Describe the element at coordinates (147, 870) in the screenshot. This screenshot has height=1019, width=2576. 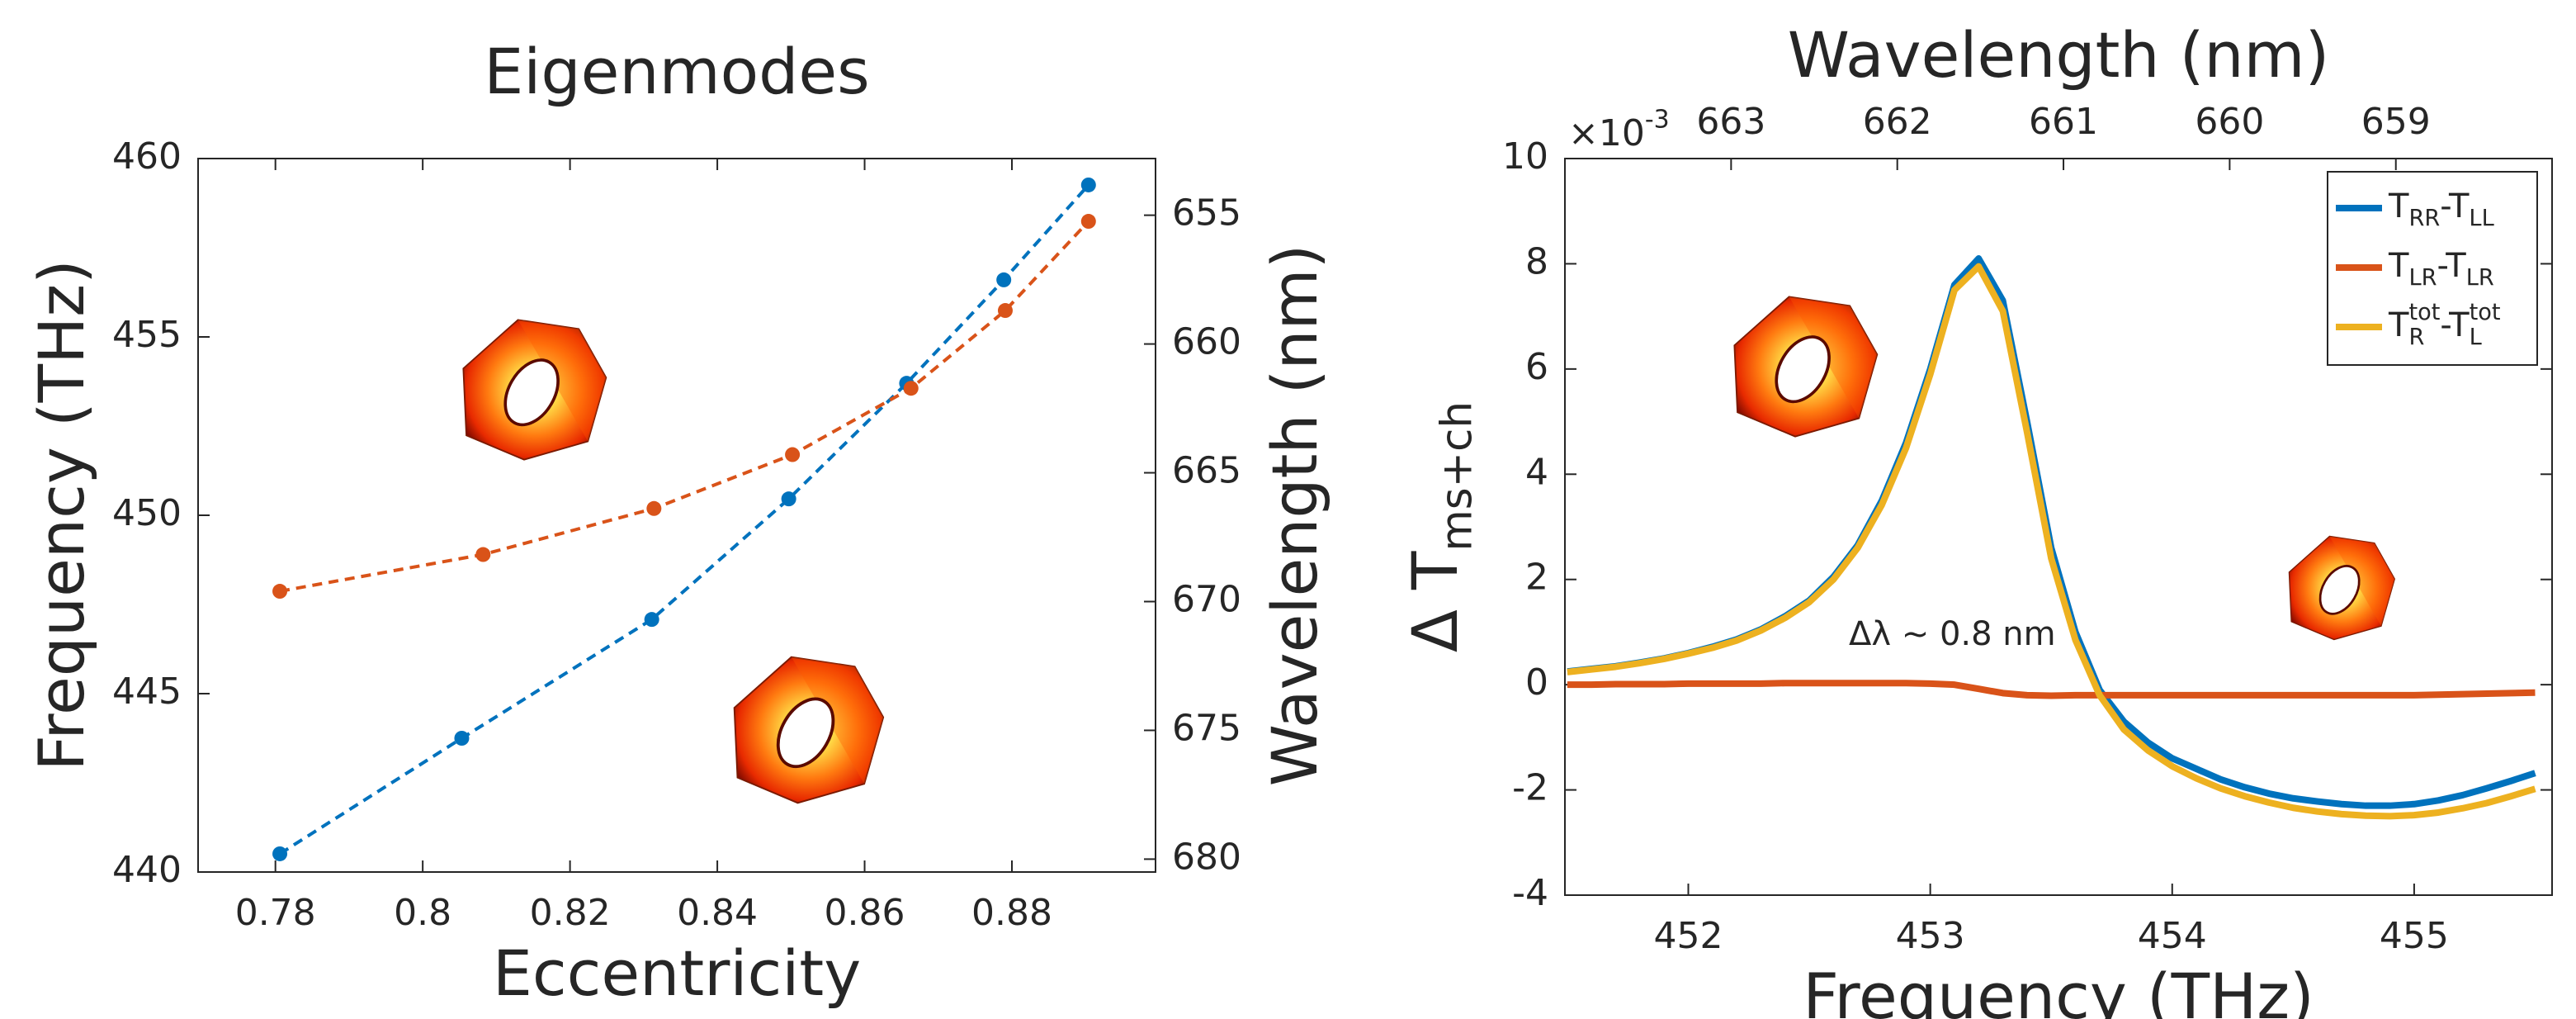
I see `y-tick-label: 440` at that location.